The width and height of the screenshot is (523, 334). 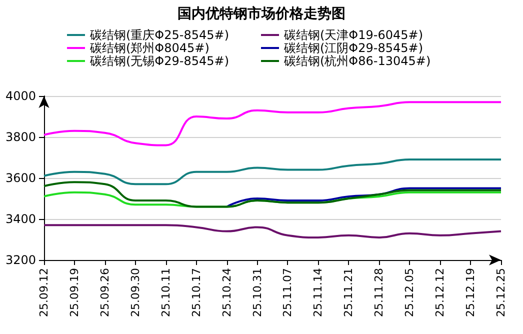 I want to click on y-tick-label: 3400, so click(x=20, y=219).